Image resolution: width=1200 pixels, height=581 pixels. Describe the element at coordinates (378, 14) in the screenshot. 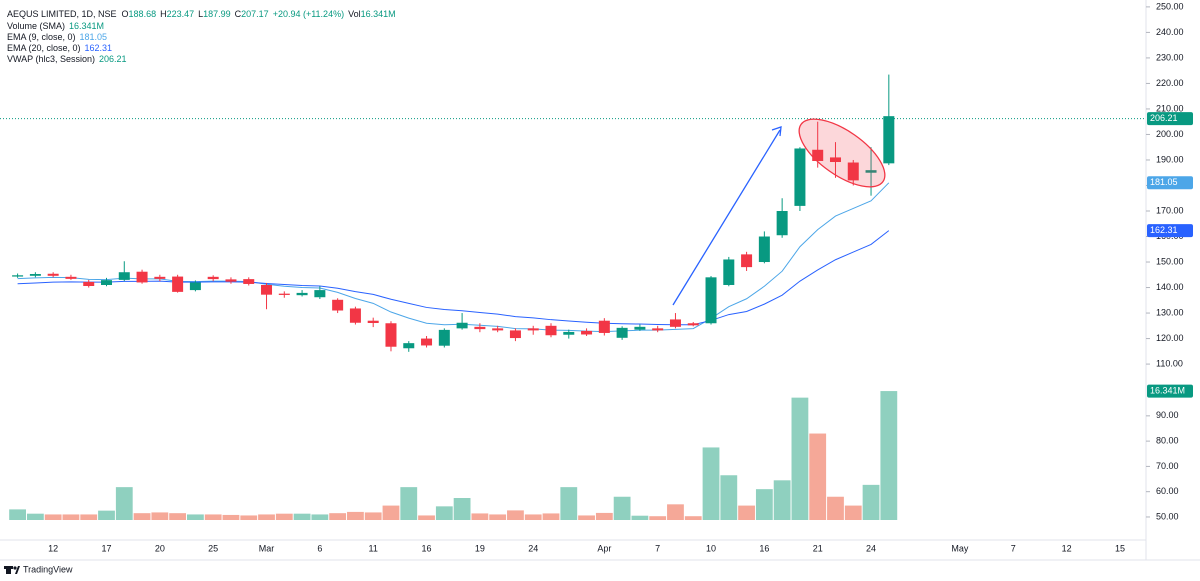

I see `vol-value: 16.341M` at that location.